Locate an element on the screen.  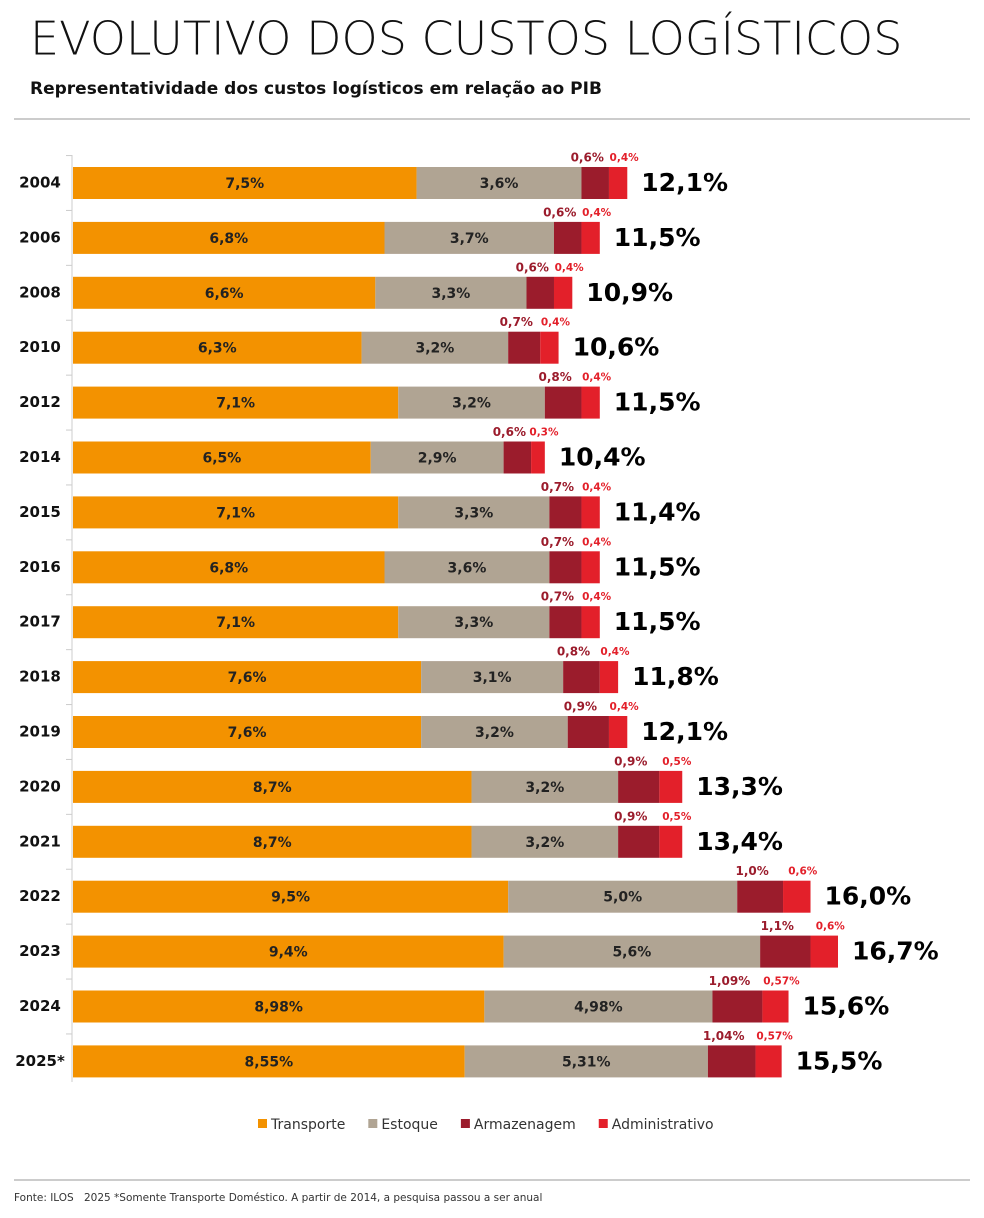
total-label: 10,4% is located at coordinates (602, 457).